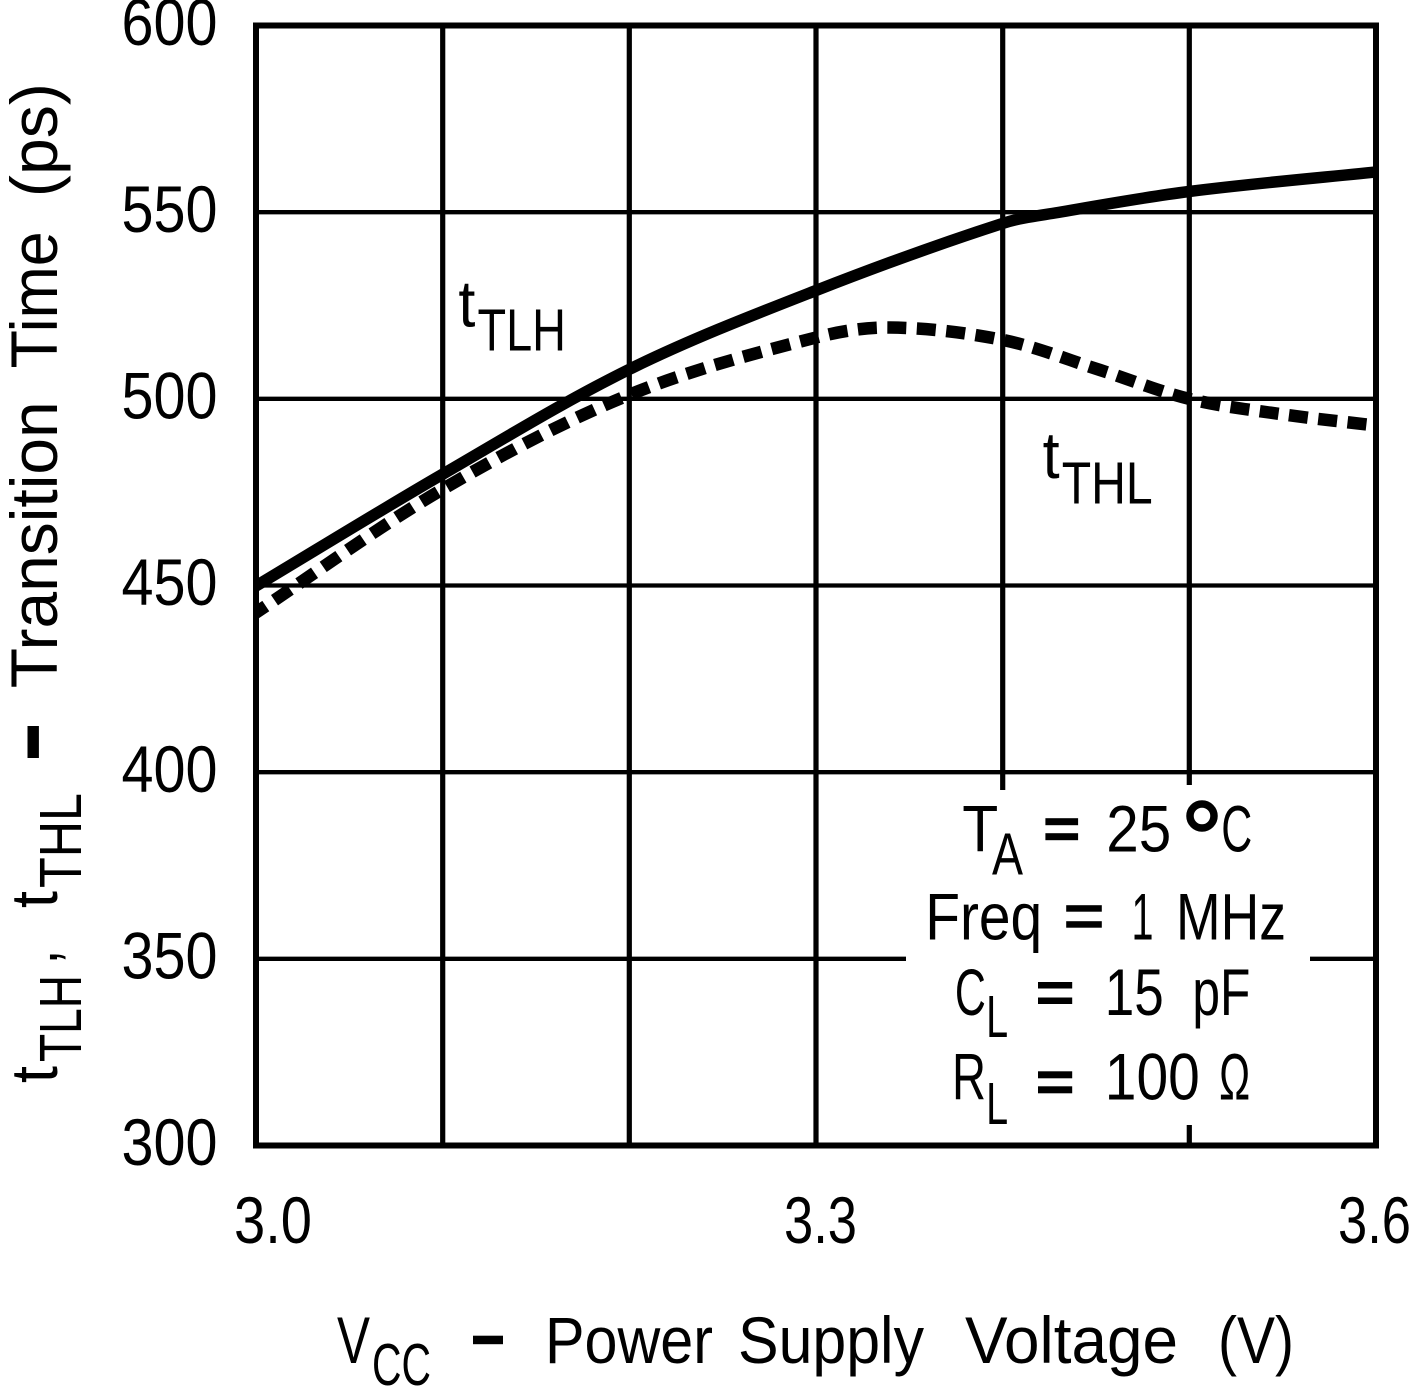 The height and width of the screenshot is (1389, 1415). I want to click on svg-text: 300, so click(170, 1142).